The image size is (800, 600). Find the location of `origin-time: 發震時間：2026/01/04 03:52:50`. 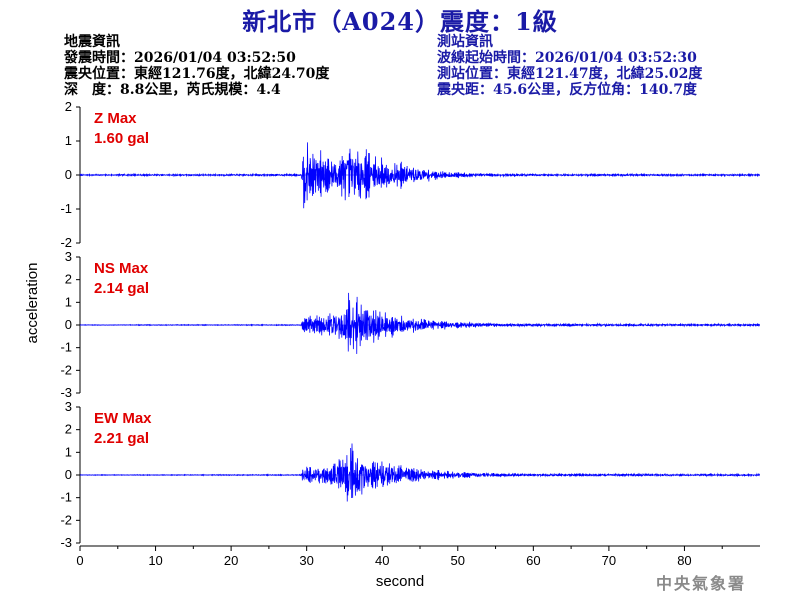

origin-time: 發震時間：2026/01/04 03:52:50 is located at coordinates (180, 58).